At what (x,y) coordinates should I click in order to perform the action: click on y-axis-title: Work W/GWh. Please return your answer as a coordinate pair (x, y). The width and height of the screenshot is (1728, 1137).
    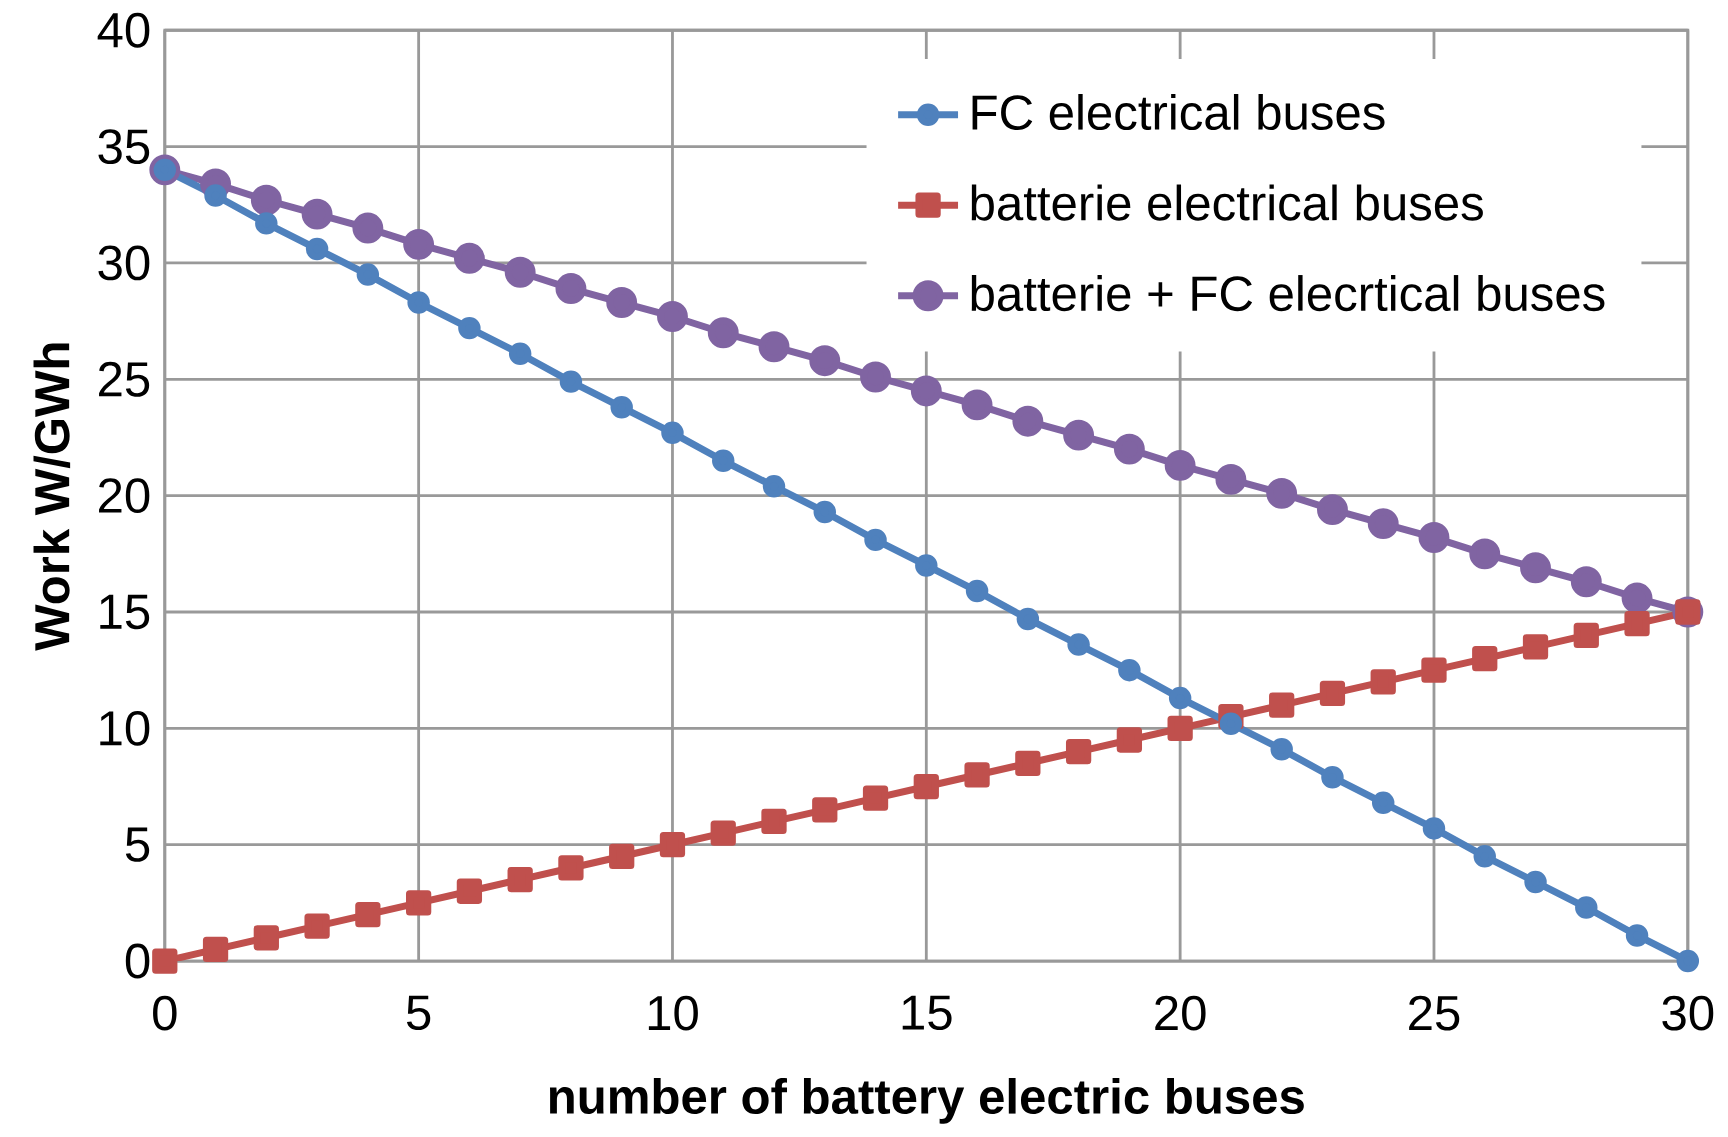
    Looking at the image, I should click on (52, 497).